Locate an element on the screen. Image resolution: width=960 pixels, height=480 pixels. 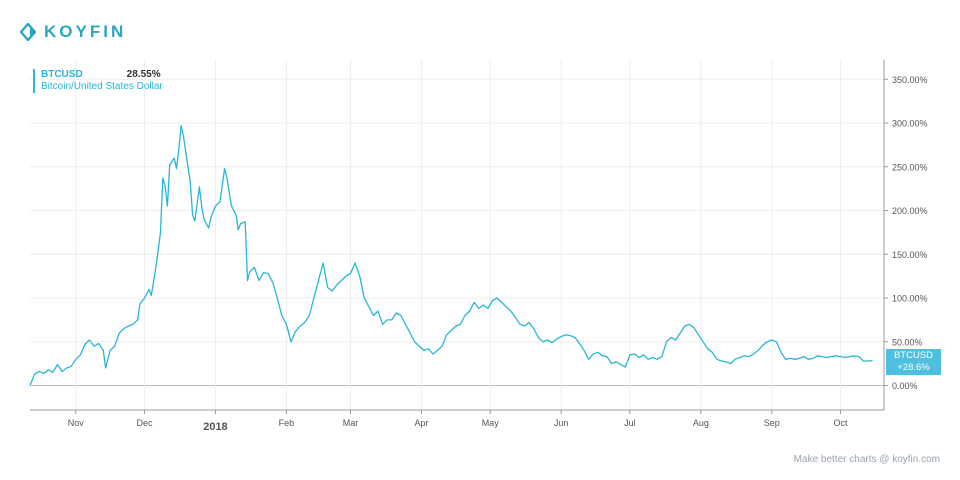
x-tick-label: Sep is located at coordinates (772, 423).